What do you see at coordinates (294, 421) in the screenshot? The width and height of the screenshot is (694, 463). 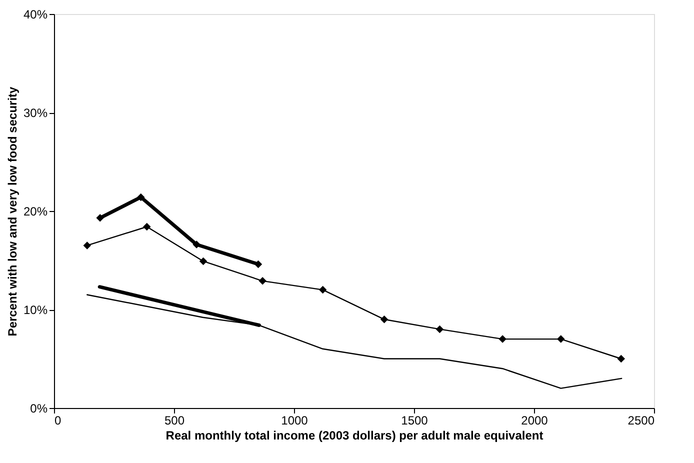 I see `x-tick-label: 1000` at bounding box center [294, 421].